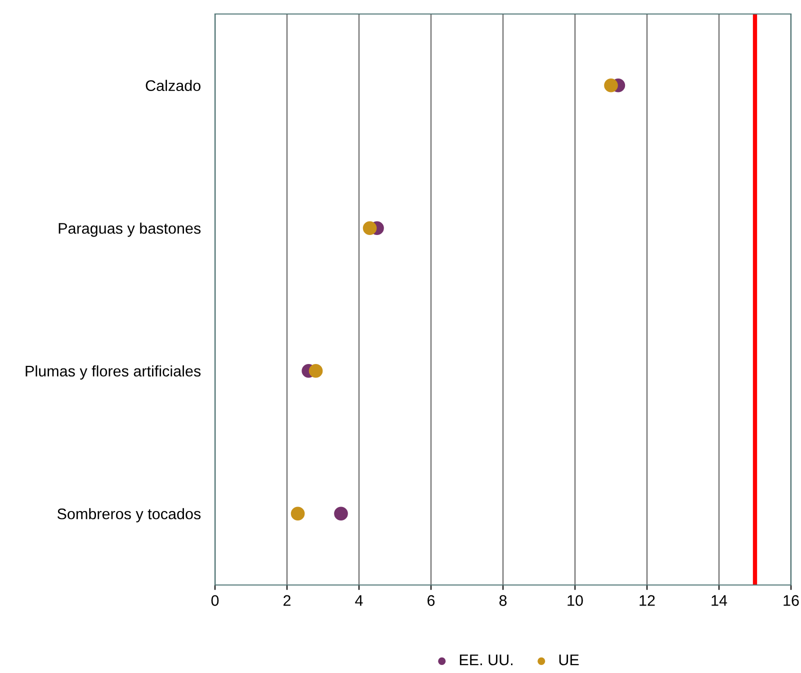 Image resolution: width=801 pixels, height=673 pixels. Describe the element at coordinates (215, 600) in the screenshot. I see `x-tick-label: 0` at that location.